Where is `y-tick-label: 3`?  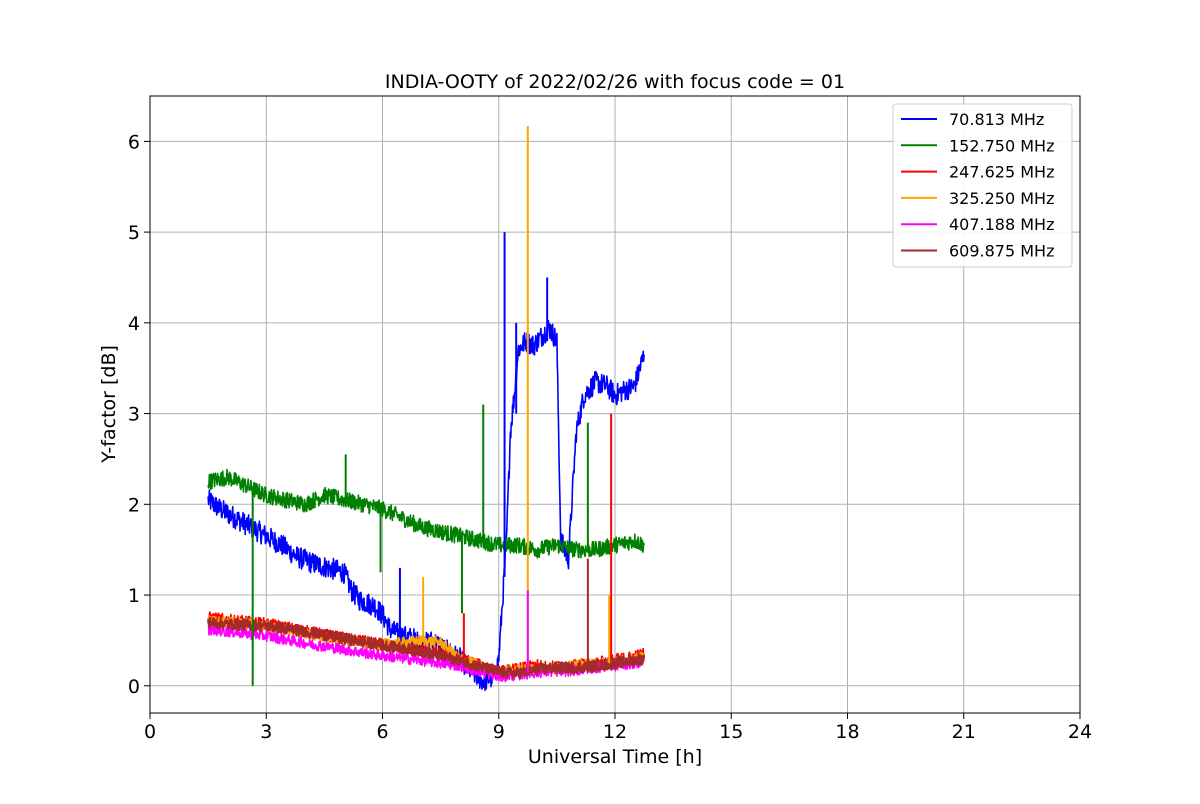
y-tick-label: 3 is located at coordinates (134, 415).